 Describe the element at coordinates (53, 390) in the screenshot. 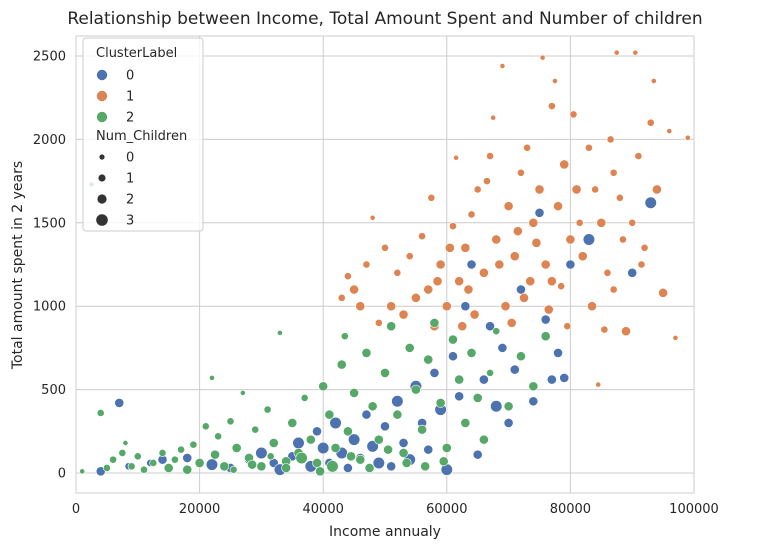

I see `y-tick-label: 500` at that location.